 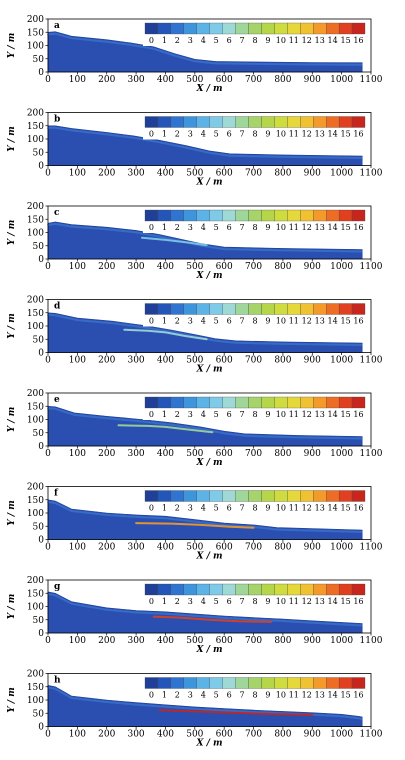 I want to click on slope-body-d, so click(x=205, y=332).